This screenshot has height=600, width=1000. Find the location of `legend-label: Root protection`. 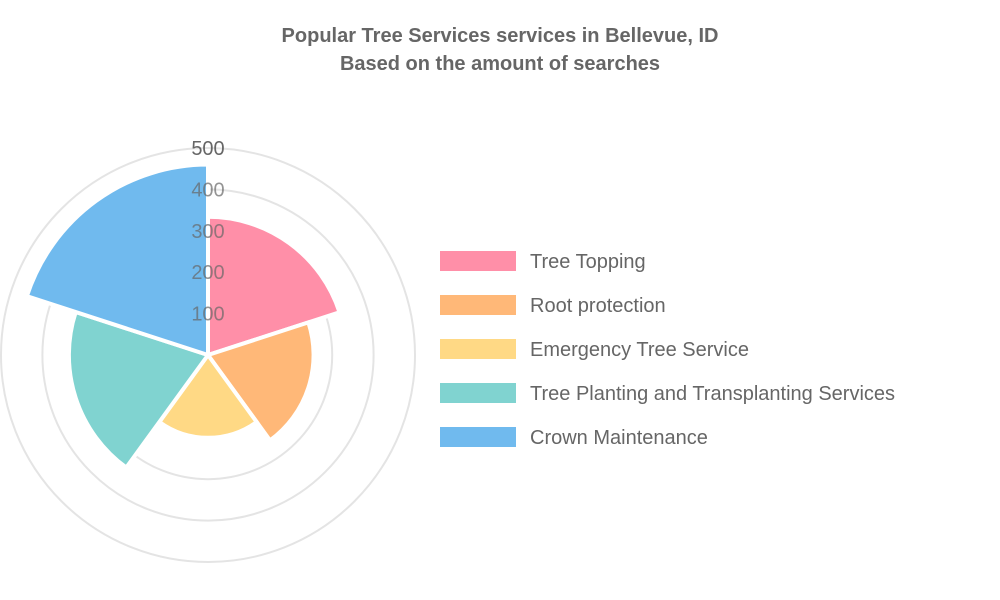

legend-label: Root protection is located at coordinates (598, 306).